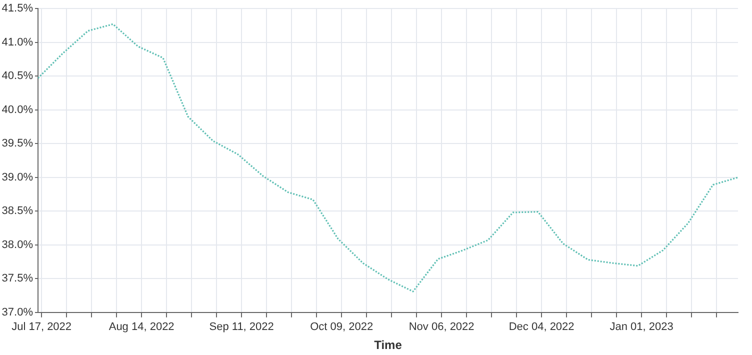  I want to click on x-tick-label: Sep 11, 2022, so click(241, 327).